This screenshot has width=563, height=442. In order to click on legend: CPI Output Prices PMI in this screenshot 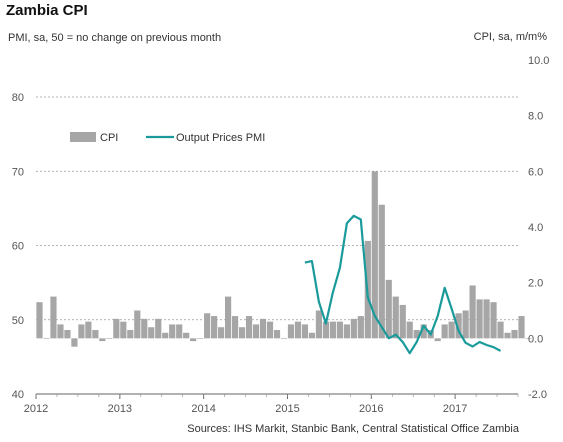, I will do `click(167, 138)`.